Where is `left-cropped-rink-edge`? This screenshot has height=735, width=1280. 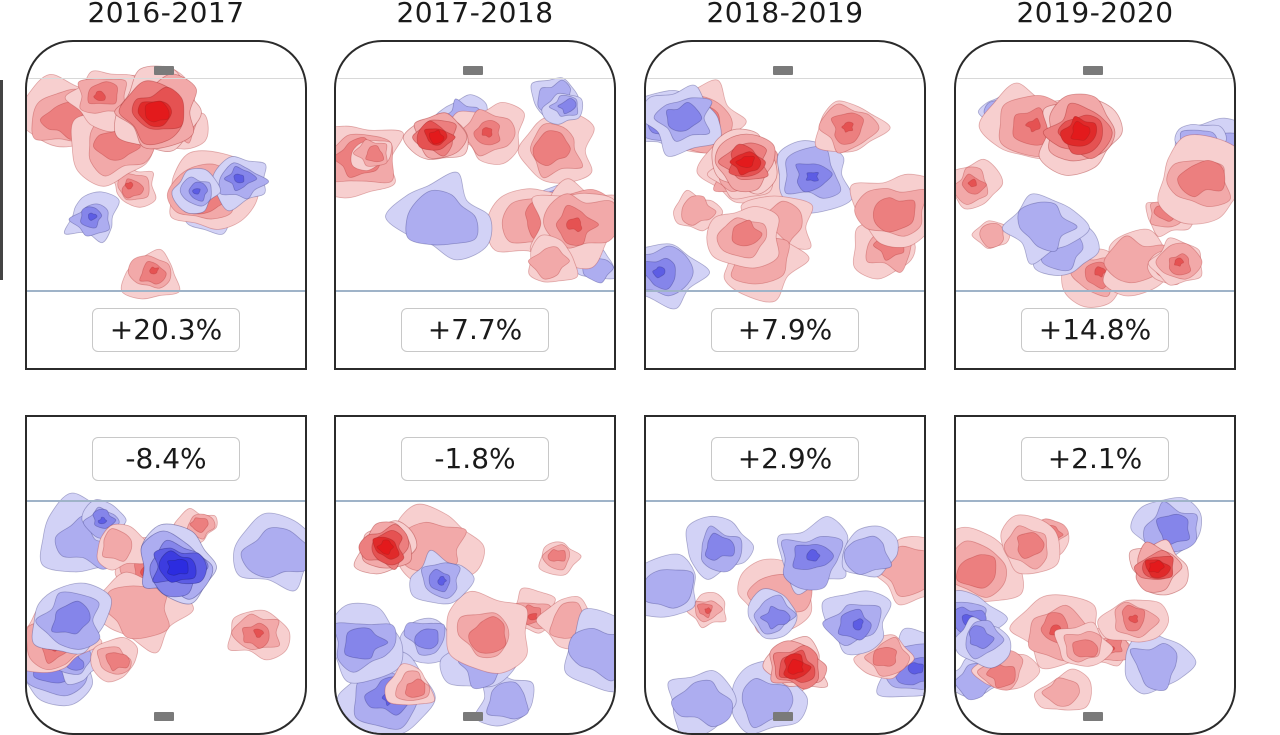 left-cropped-rink-edge is located at coordinates (1, 180).